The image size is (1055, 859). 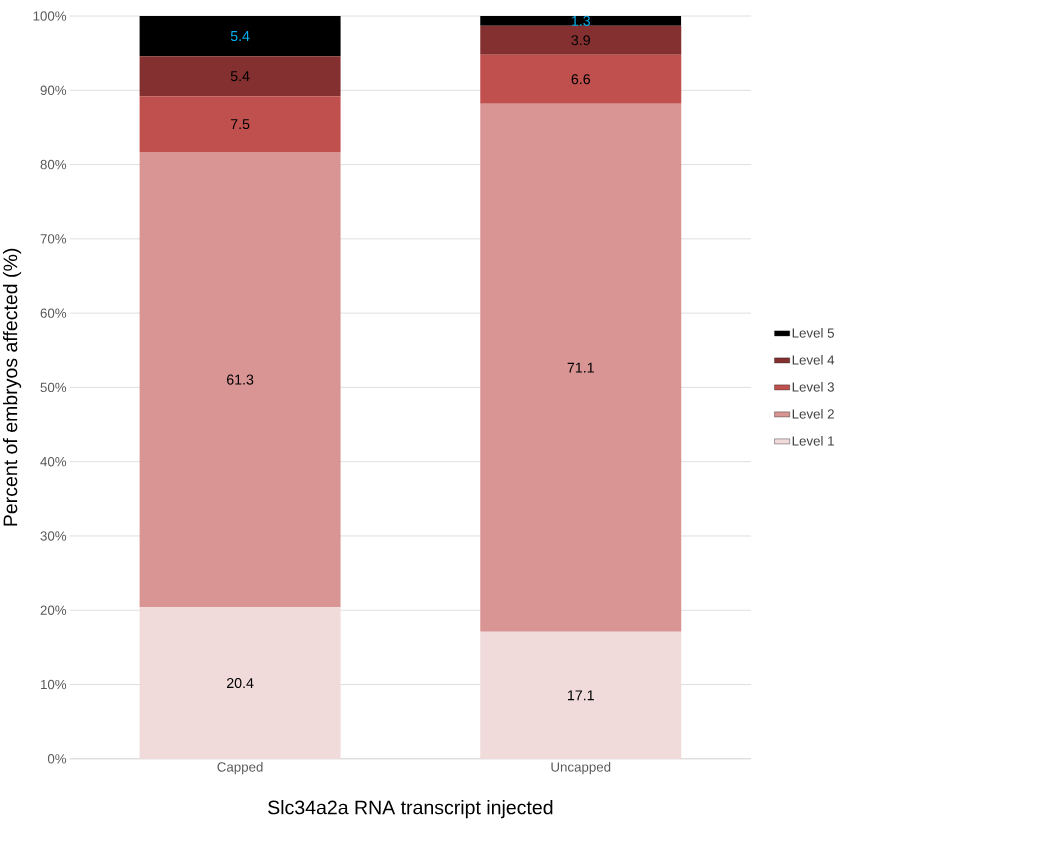 I want to click on data-label: 61.3, so click(x=240, y=379).